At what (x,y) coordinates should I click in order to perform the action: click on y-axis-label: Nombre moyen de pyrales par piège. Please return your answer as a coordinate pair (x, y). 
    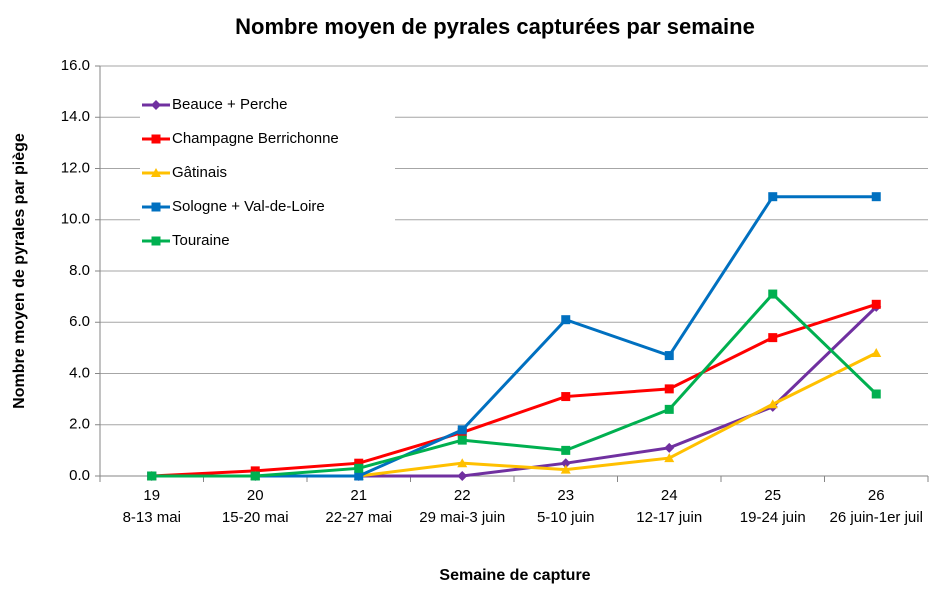
    Looking at the image, I should click on (19, 271).